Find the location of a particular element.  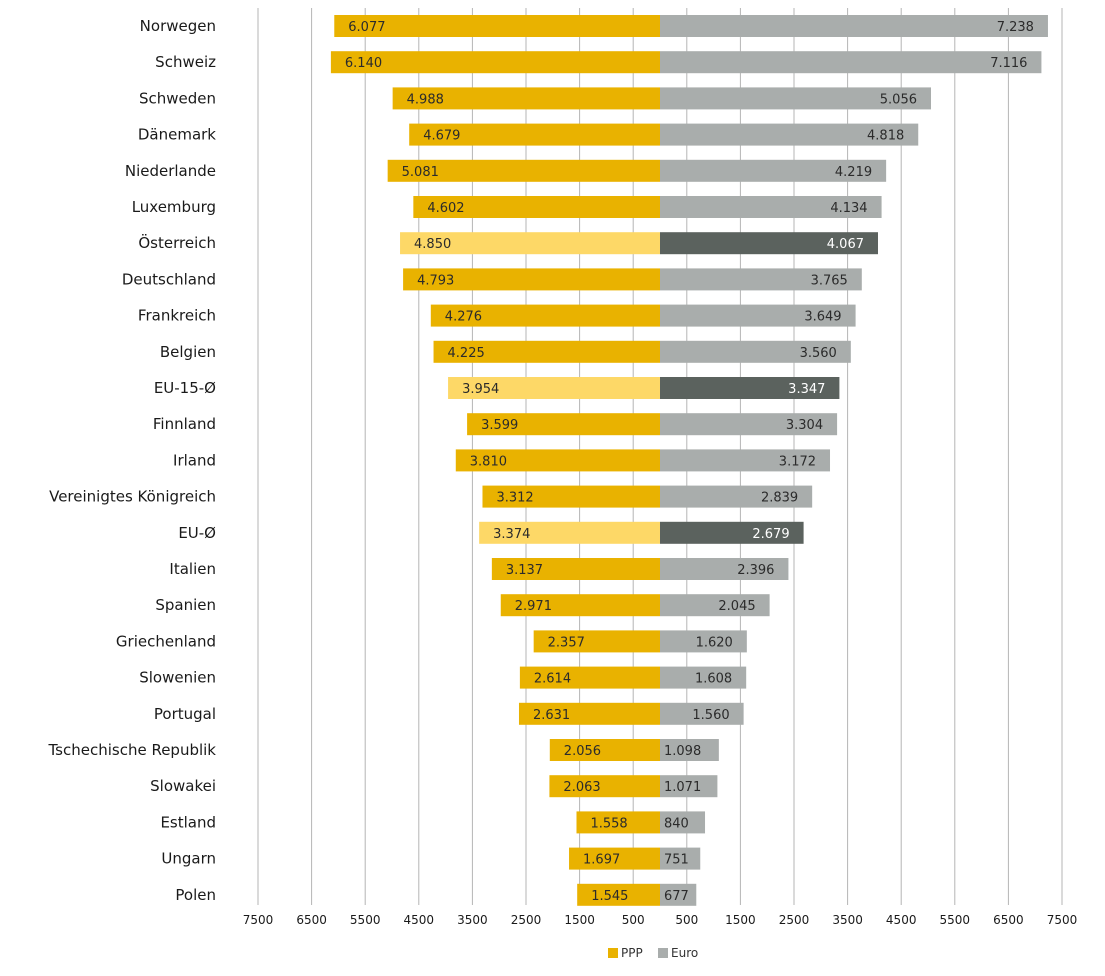

value-label-euro: 1.560 is located at coordinates (710, 715).